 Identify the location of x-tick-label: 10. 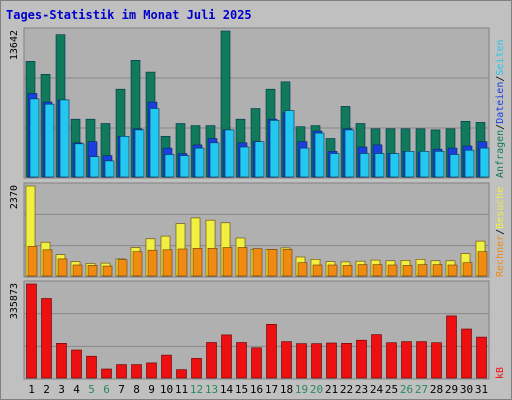
(166, 389).